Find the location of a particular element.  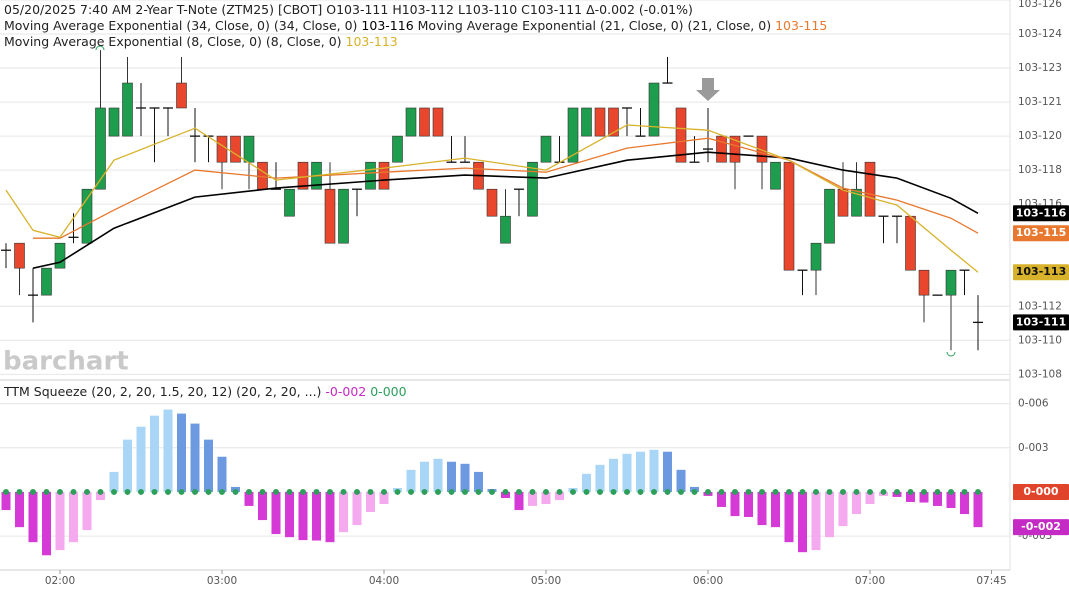

legend-value: 103-113 is located at coordinates (372, 41).